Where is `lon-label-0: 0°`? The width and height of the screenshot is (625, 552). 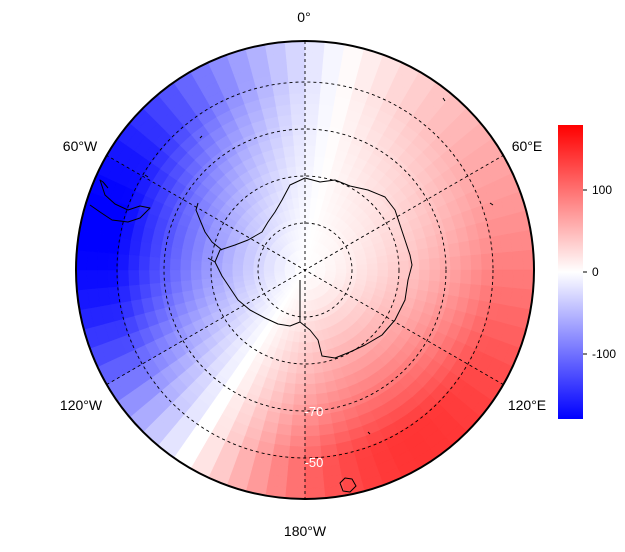 lon-label-0: 0° is located at coordinates (303, 17).